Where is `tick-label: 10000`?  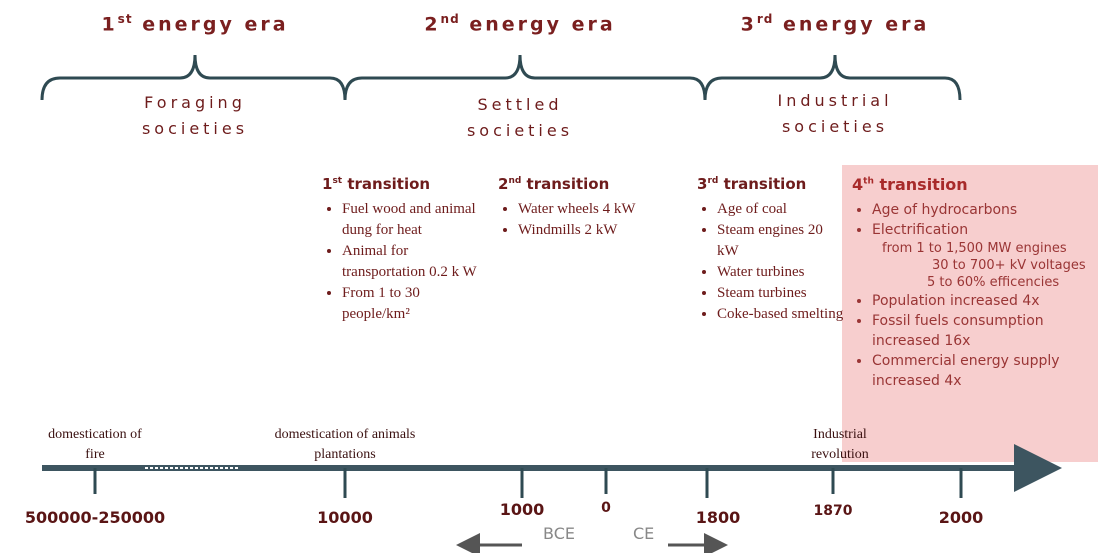 tick-label: 10000 is located at coordinates (345, 517).